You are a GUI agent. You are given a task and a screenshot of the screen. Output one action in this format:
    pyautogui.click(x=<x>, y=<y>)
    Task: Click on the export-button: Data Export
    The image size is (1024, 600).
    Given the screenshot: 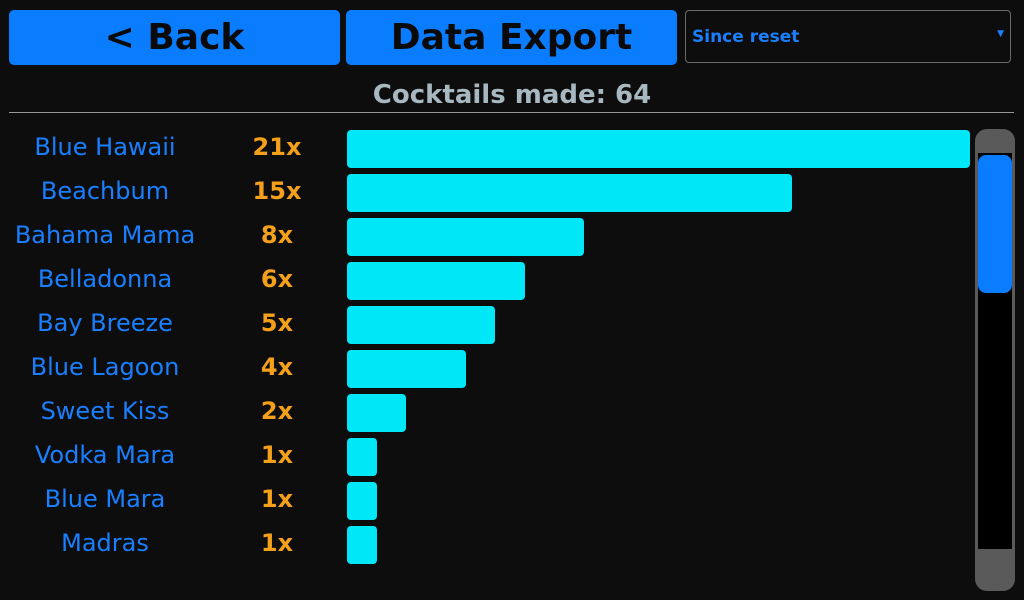 What is the action you would take?
    pyautogui.click(x=511, y=37)
    